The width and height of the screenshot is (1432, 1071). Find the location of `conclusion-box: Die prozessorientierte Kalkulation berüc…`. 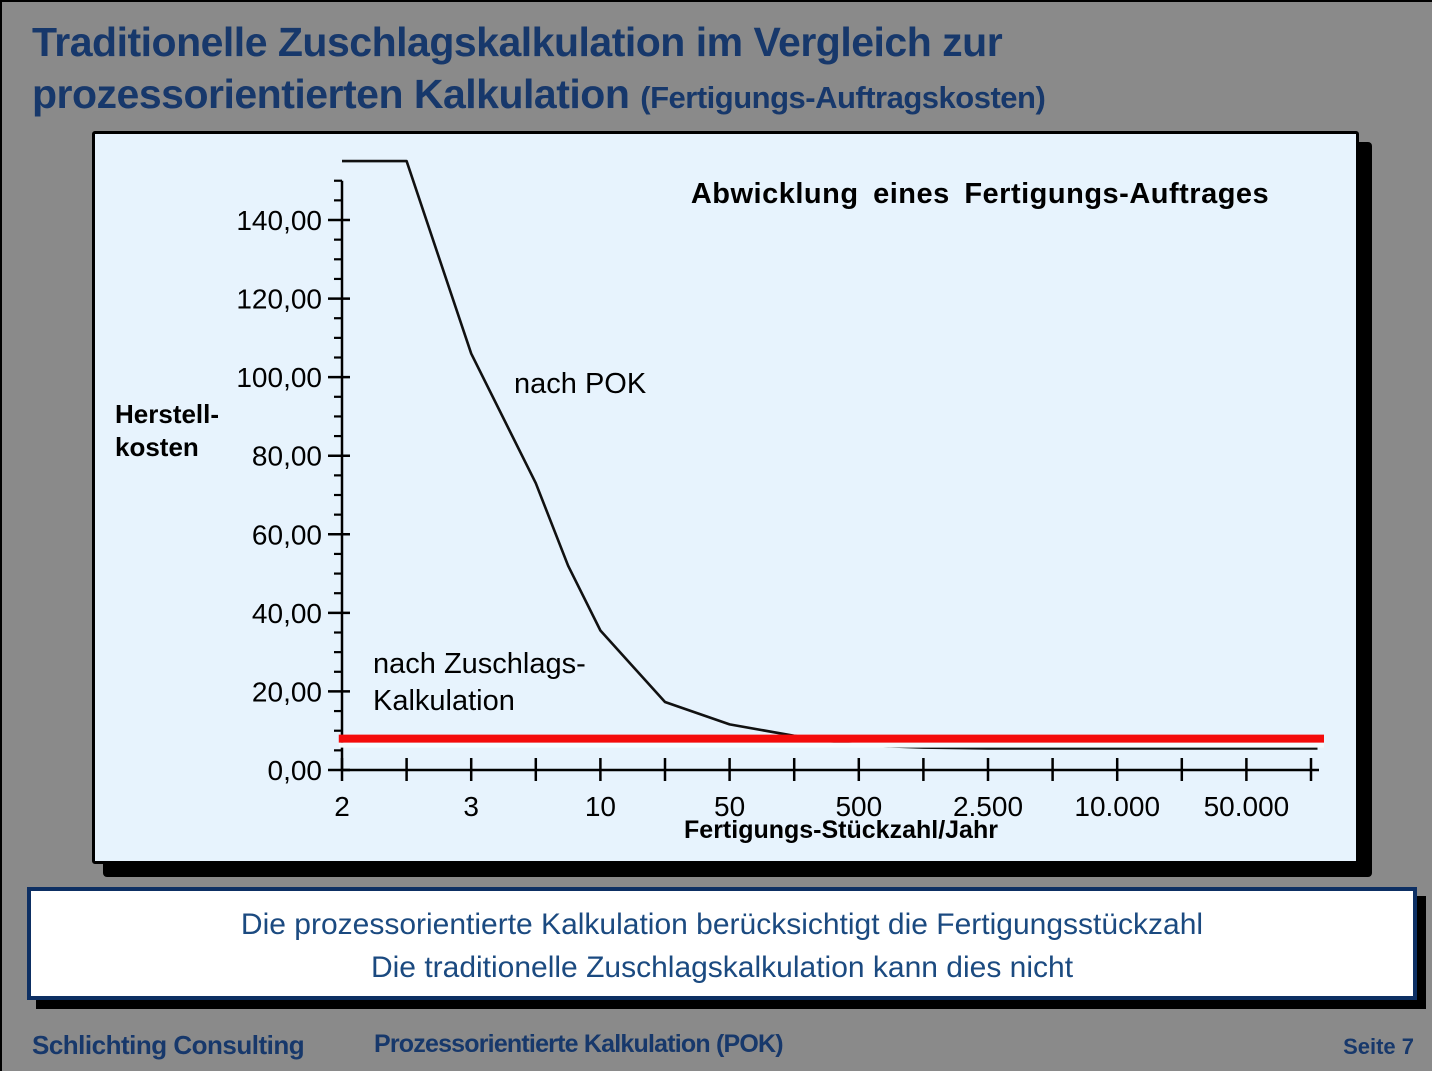

conclusion-box: Die prozessorientierte Kalkulation berüc… is located at coordinates (722, 943).